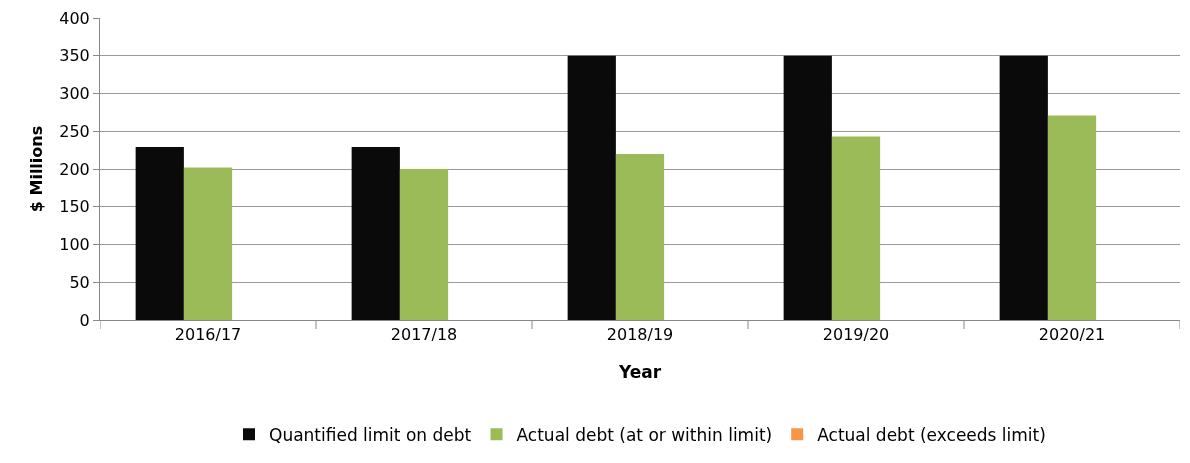  I want to click on x-tick-label: 2016/17, so click(208, 335).